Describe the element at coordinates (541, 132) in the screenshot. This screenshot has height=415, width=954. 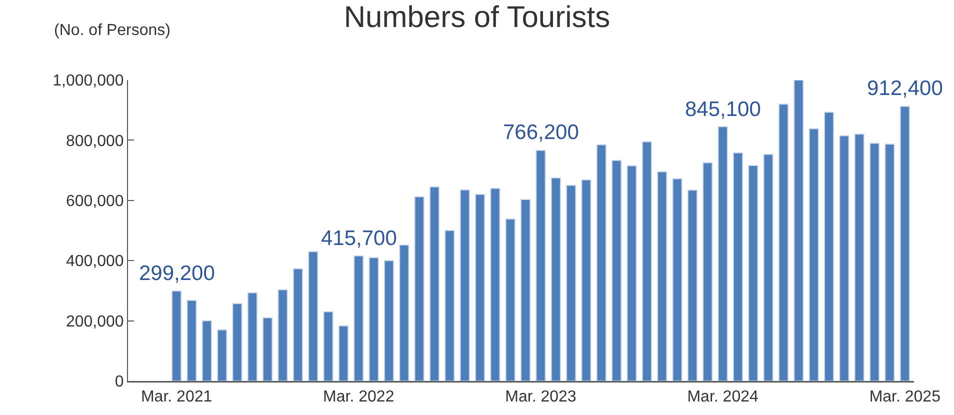
I see `data-label: 766,200` at that location.